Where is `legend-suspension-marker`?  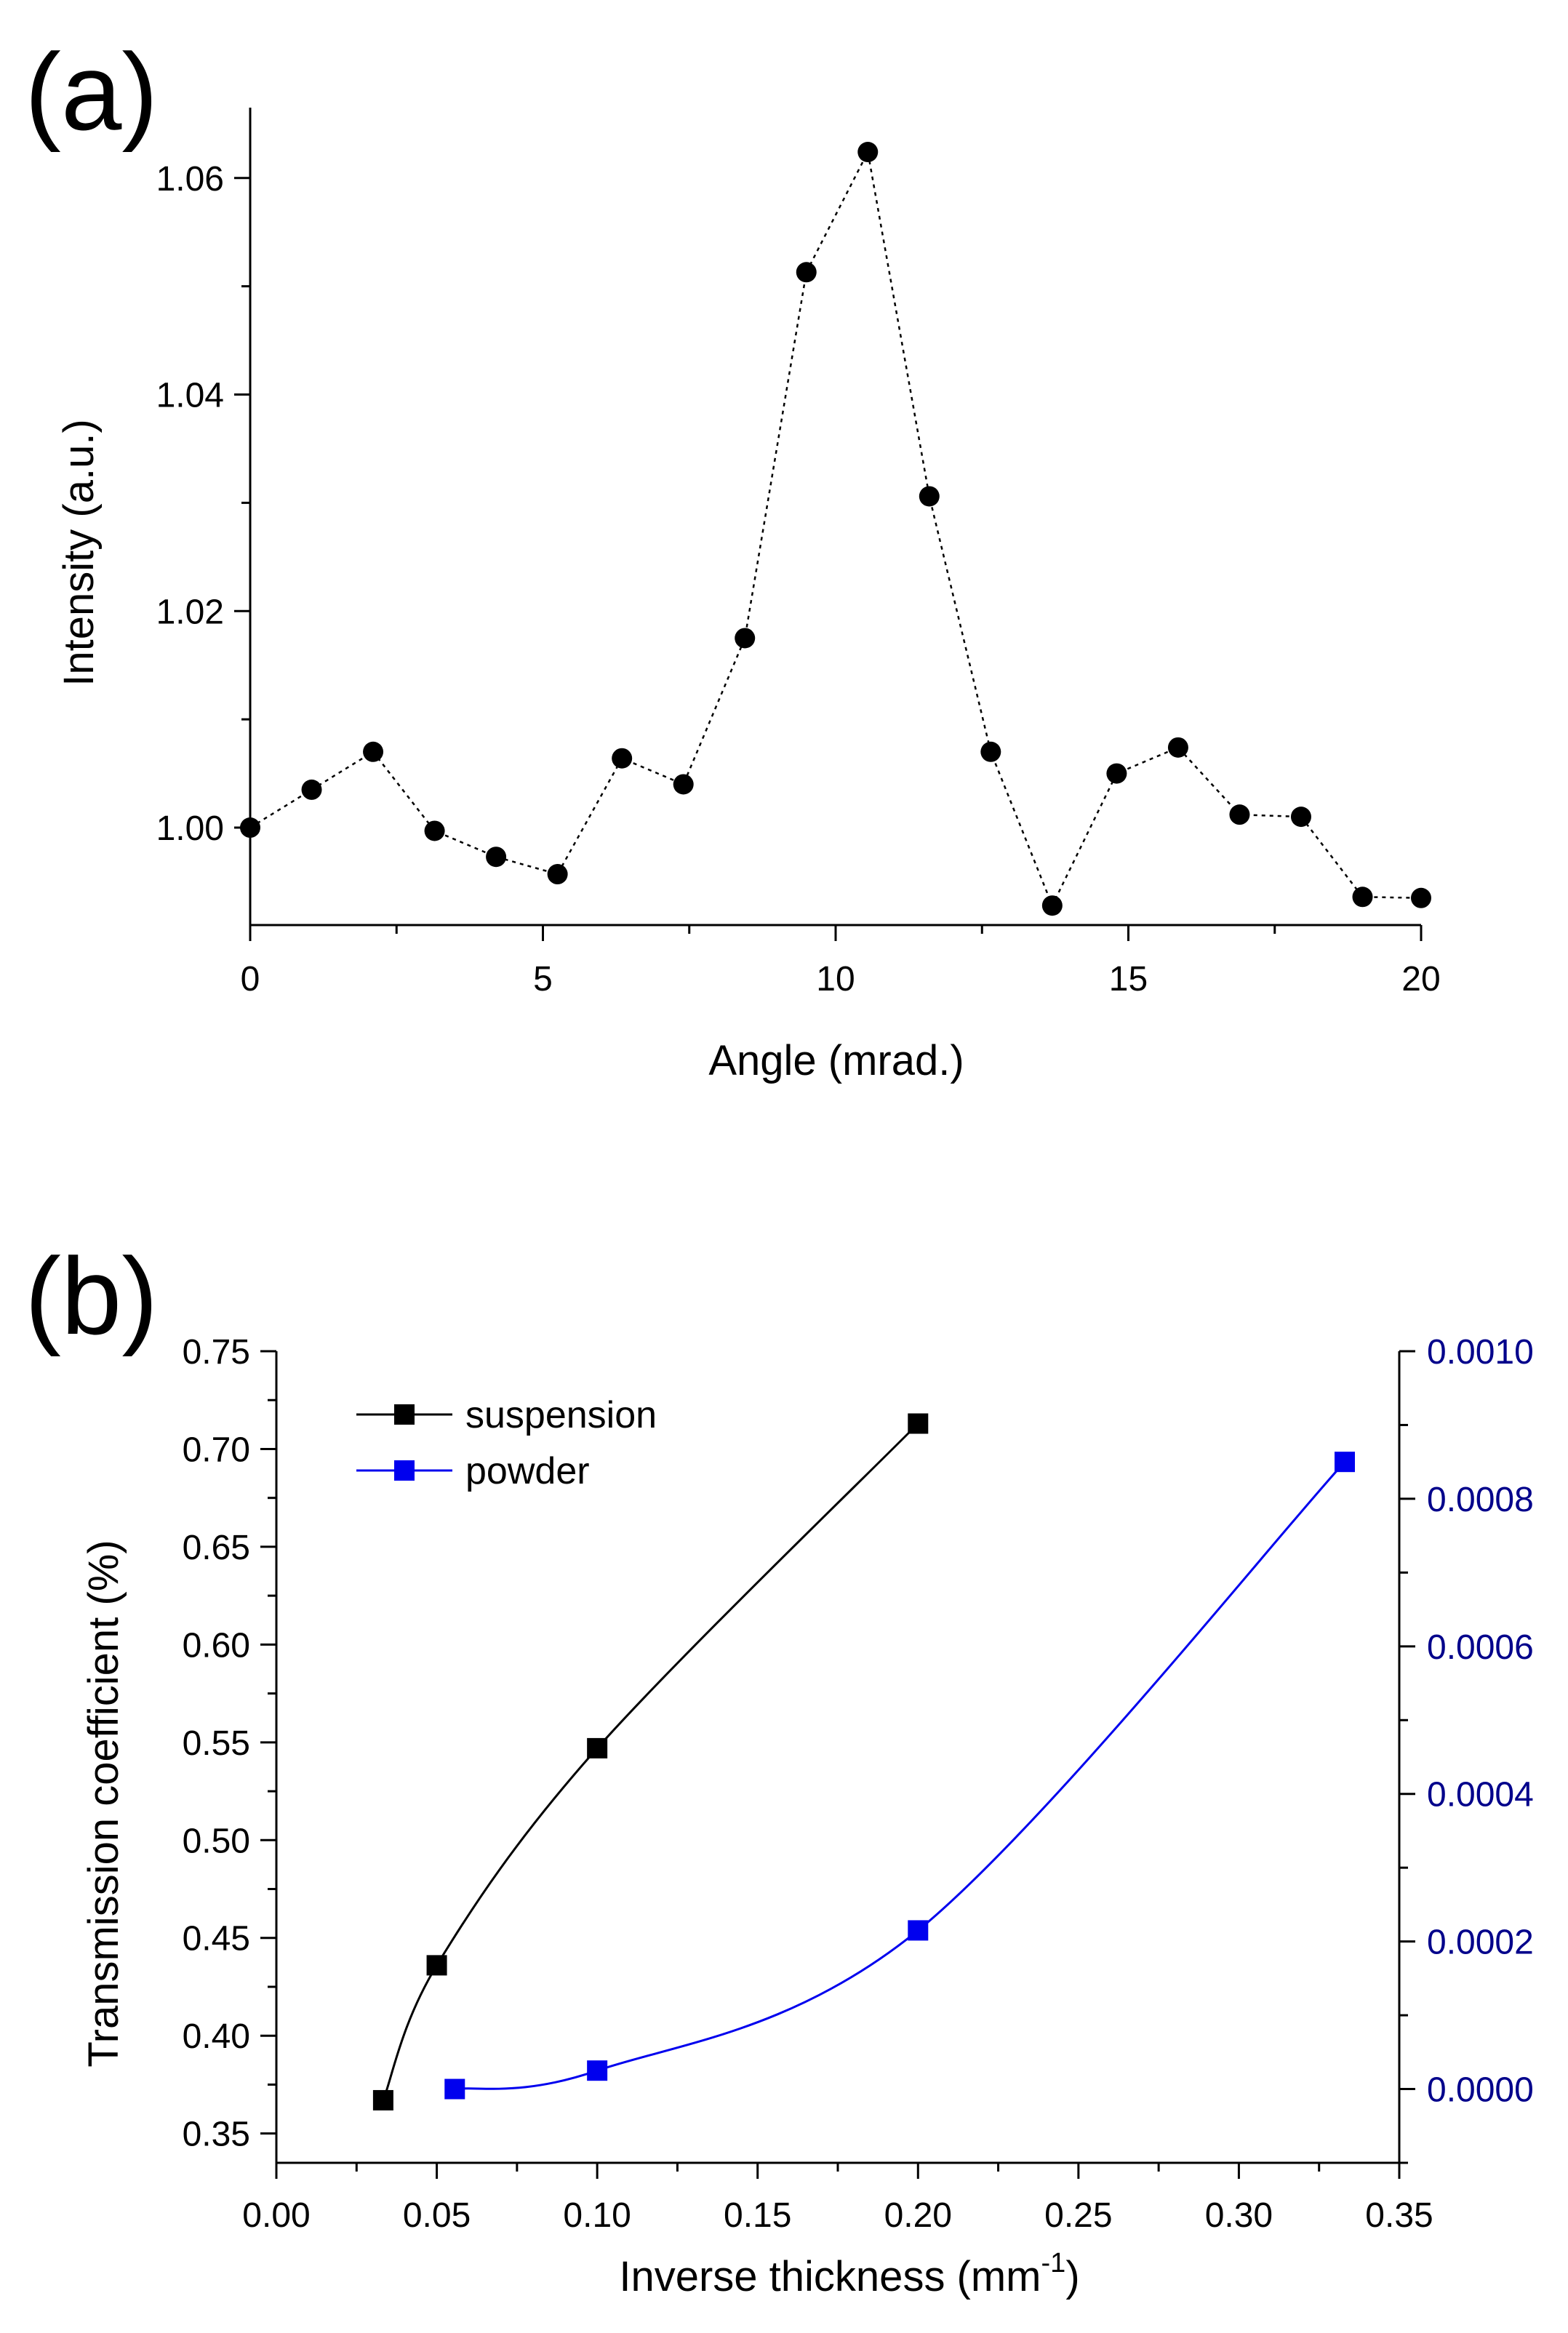 legend-suspension-marker is located at coordinates (404, 1414).